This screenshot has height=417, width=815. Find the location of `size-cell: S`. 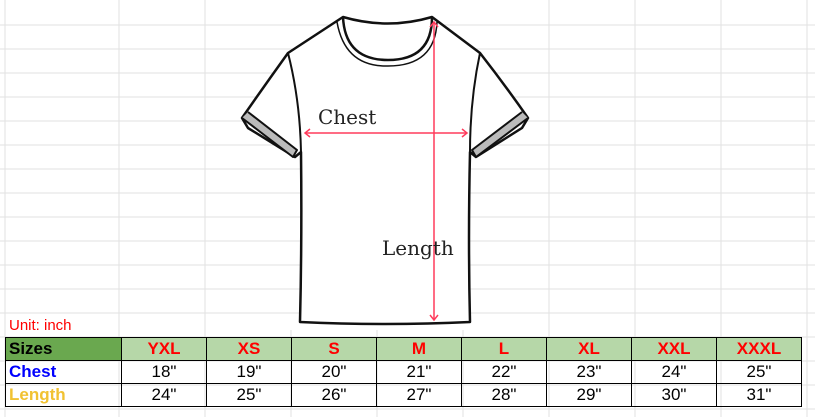

size-cell: S is located at coordinates (334, 349).